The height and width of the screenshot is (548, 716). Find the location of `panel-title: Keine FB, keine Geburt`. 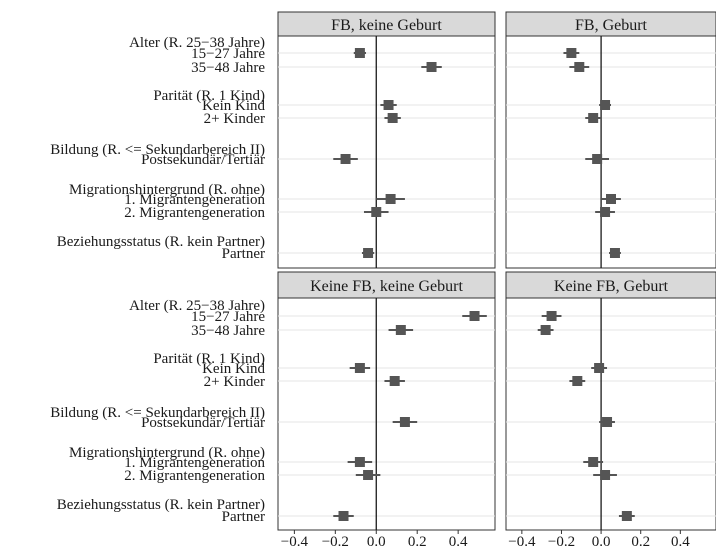

panel-title: Keine FB, keine Geburt is located at coordinates (386, 286).